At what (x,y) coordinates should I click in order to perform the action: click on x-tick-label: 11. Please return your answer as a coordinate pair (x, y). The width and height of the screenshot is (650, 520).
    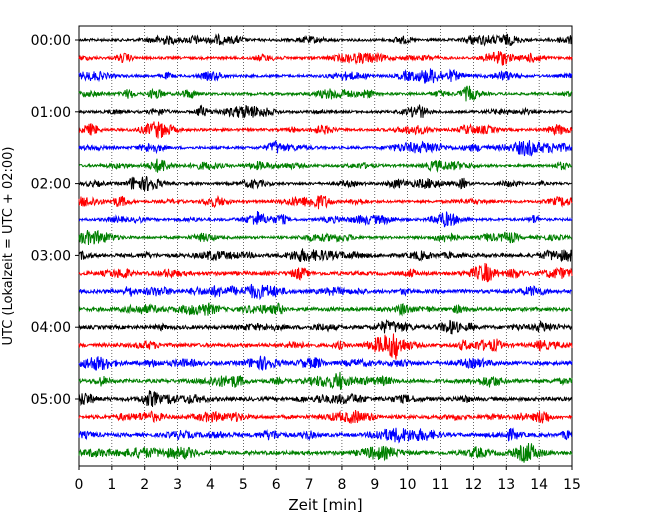
    Looking at the image, I should click on (441, 485).